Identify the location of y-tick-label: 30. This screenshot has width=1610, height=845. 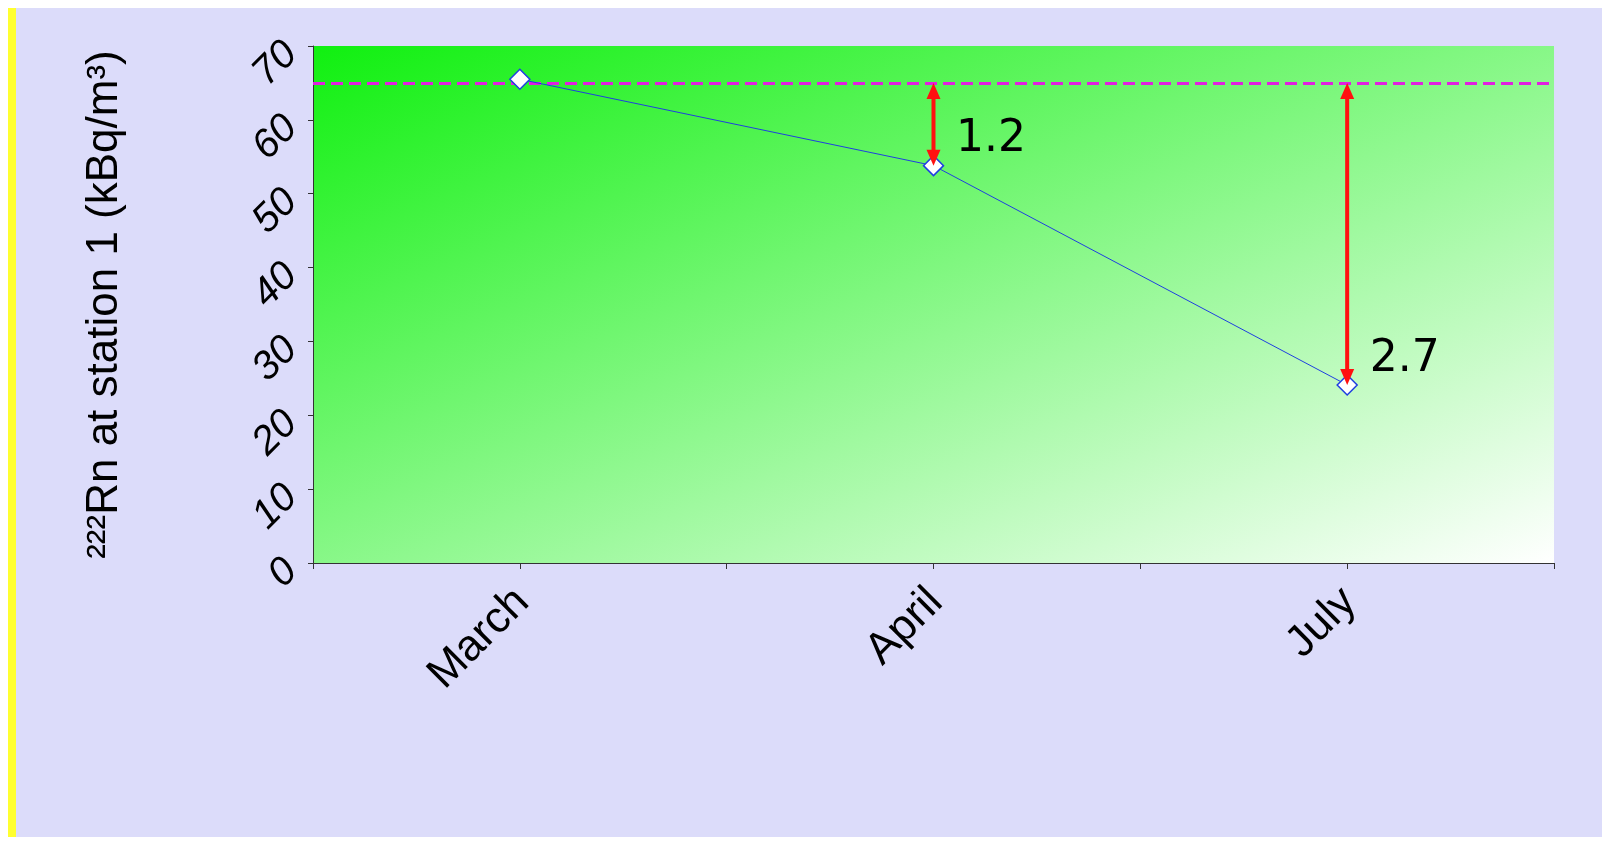
(273, 357).